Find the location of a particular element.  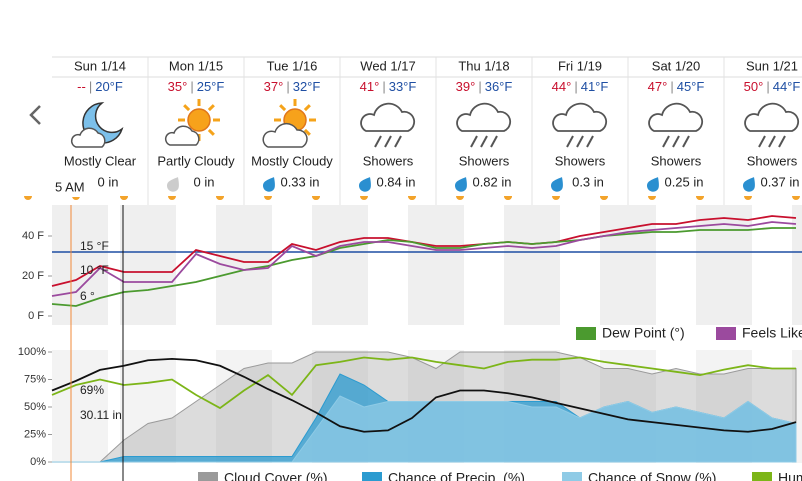

hi-temp: 35° is located at coordinates (178, 86).